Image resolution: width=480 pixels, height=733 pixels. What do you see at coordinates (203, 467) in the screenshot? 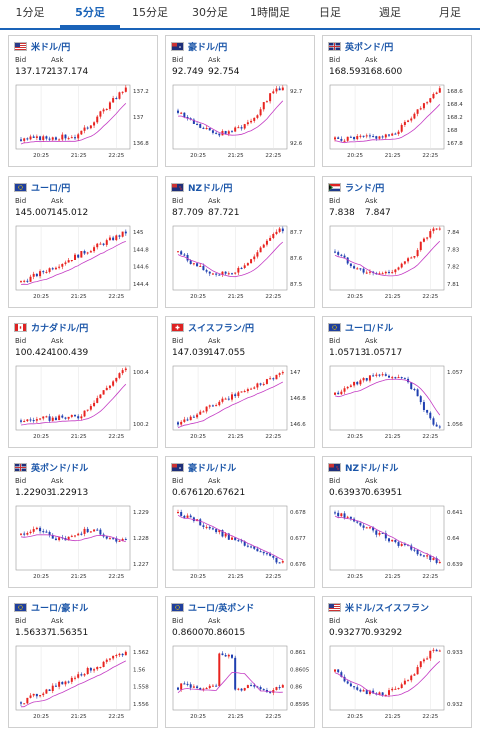
I see `currency-pair-title: 豪ドル/ドル` at bounding box center [203, 467].